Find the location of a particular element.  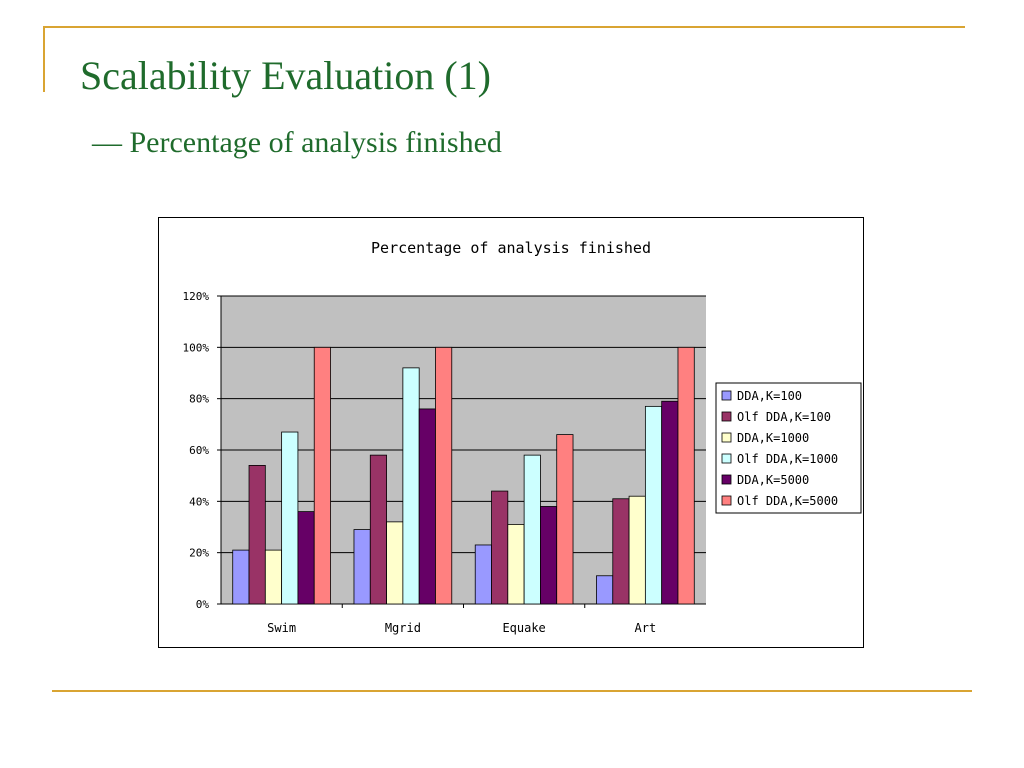

legend-label: DDA,K=100 is located at coordinates (769, 396).